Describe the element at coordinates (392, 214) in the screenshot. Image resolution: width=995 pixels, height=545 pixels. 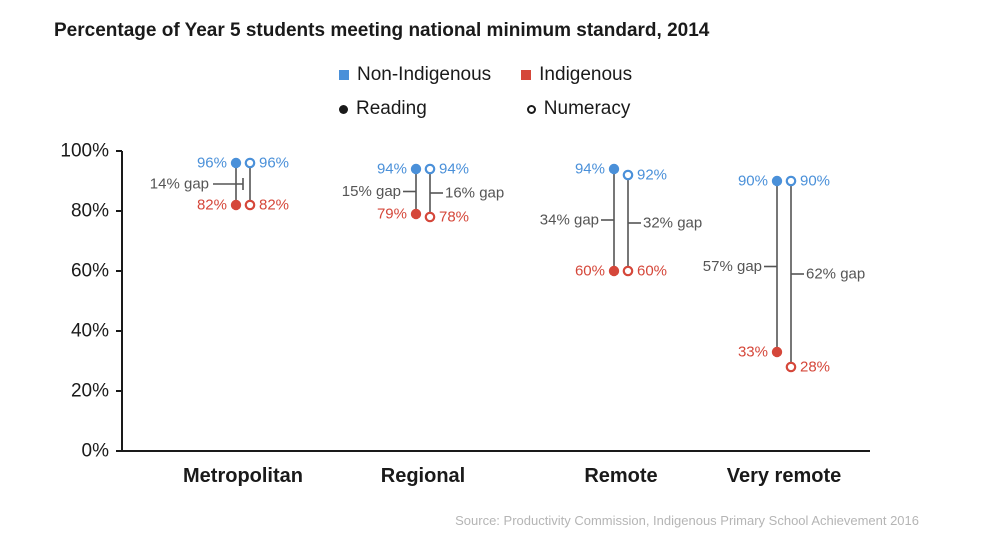
I see `label-reading-indigenous: 79%` at that location.